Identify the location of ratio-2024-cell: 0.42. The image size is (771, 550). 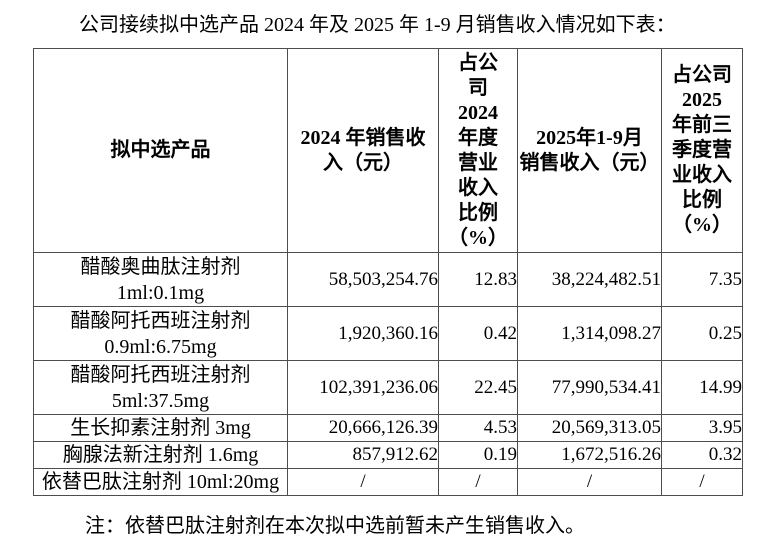
(478, 333).